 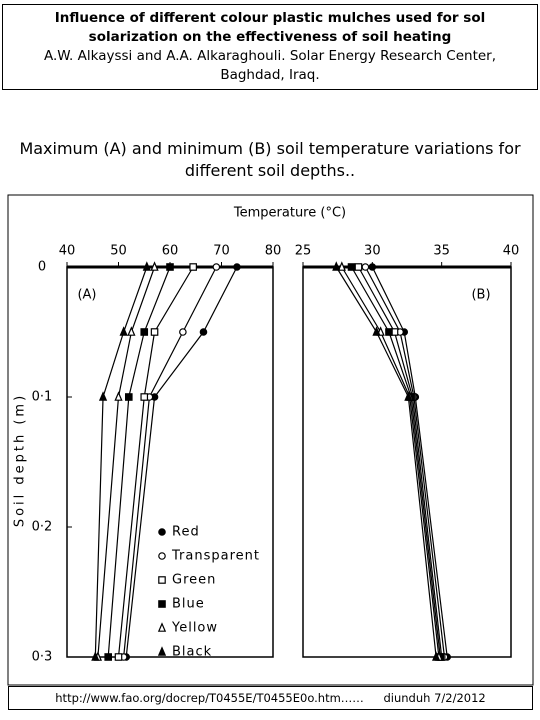 I want to click on y-tick-label: 0·1, so click(x=42, y=397).